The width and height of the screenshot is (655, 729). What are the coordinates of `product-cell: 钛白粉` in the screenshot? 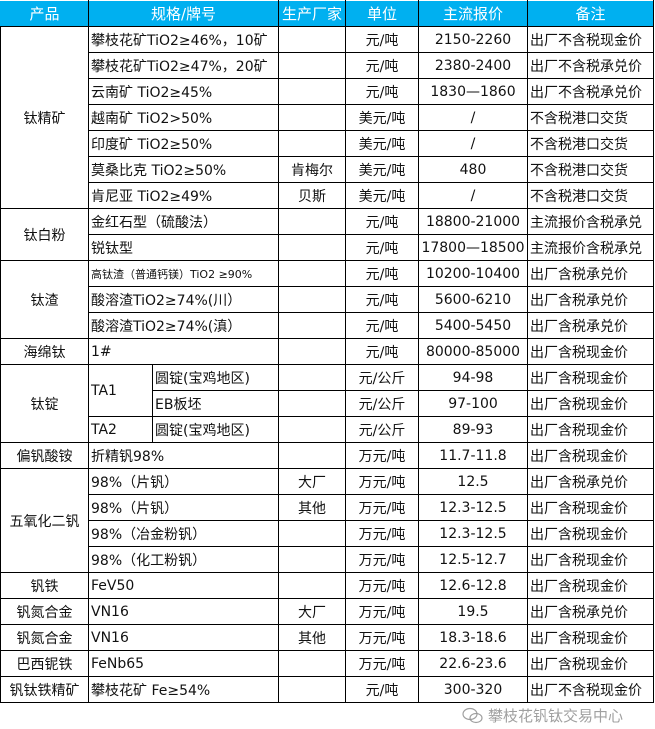 It's located at (44, 234).